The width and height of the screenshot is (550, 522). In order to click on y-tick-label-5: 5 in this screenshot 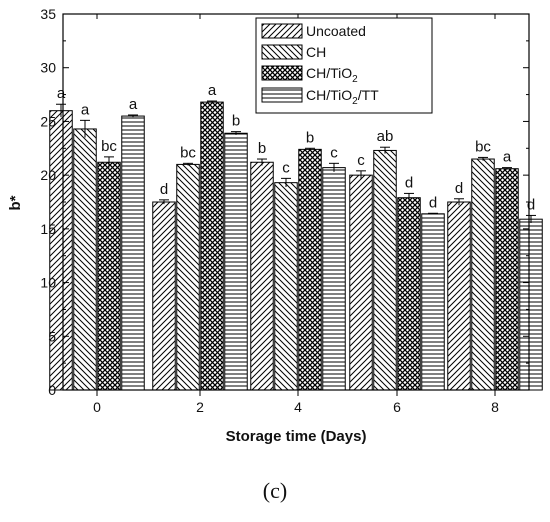, I will do `click(52, 336)`.